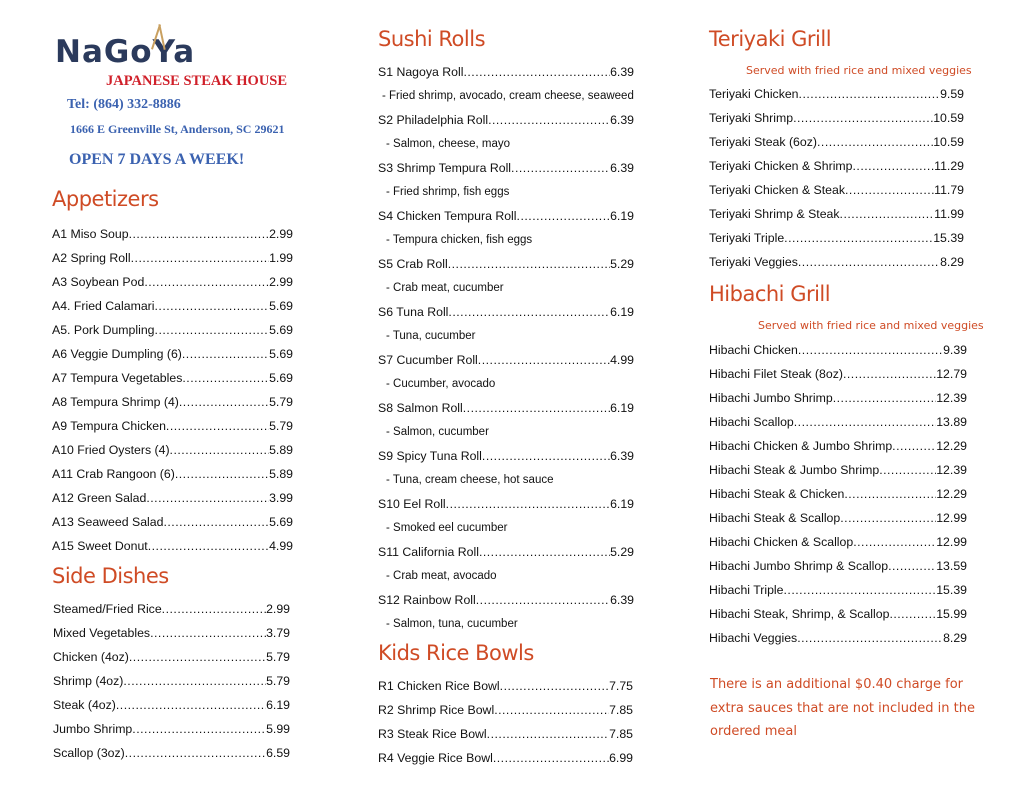 The height and width of the screenshot is (791, 1024). What do you see at coordinates (836, 166) in the screenshot?
I see `menu-item: Teriyaki Chicken & Shrimp 11.29` at bounding box center [836, 166].